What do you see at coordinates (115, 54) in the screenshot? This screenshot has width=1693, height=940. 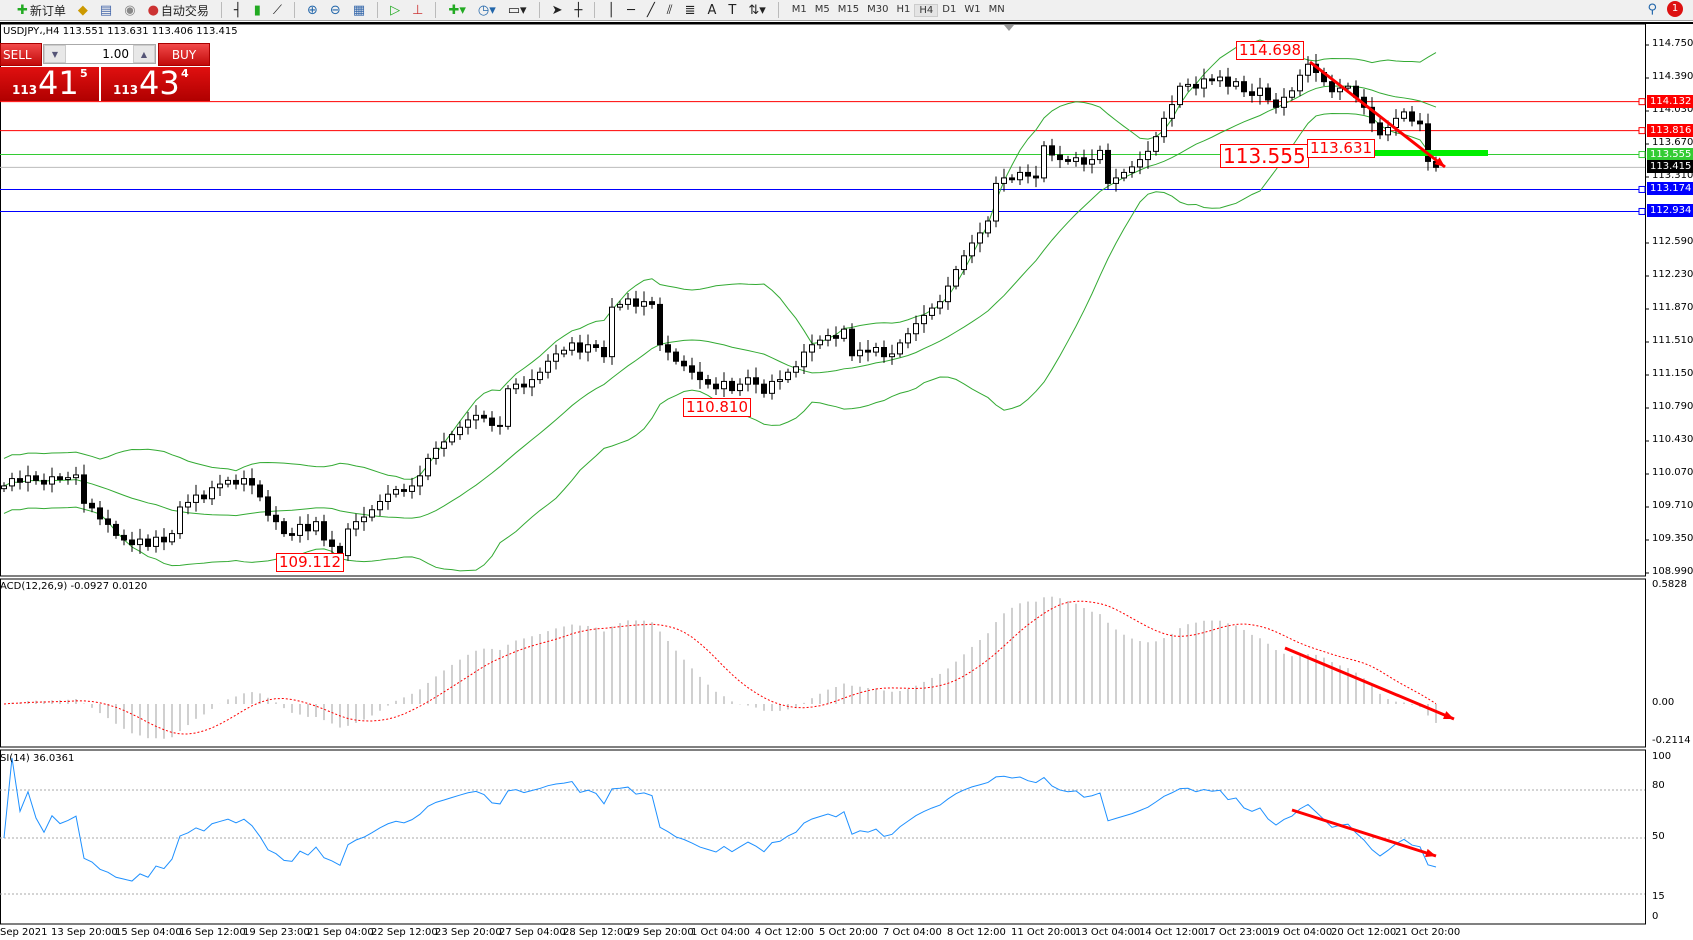 I see `lot-size-input: 1.00` at bounding box center [115, 54].